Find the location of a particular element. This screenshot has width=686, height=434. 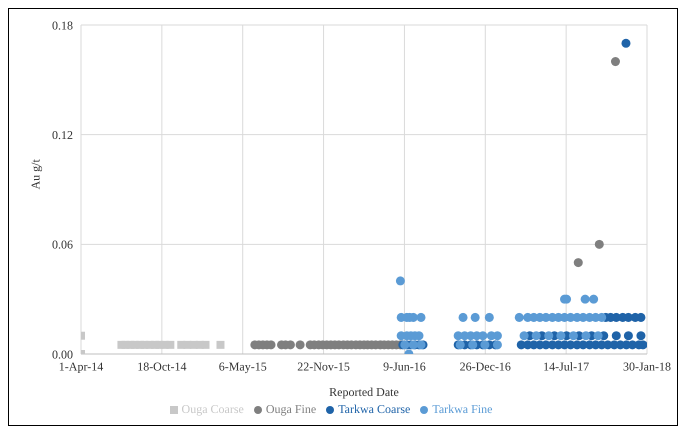

x-tick-label: 26-Dec-16 is located at coordinates (485, 367).